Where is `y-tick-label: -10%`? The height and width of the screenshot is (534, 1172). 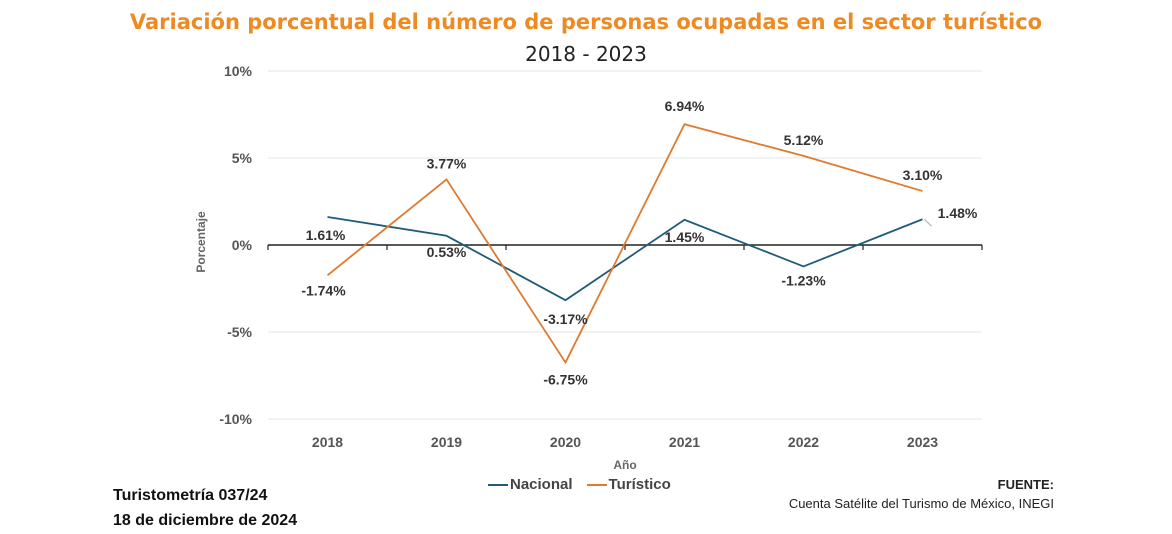 y-tick-label: -10% is located at coordinates (235, 419).